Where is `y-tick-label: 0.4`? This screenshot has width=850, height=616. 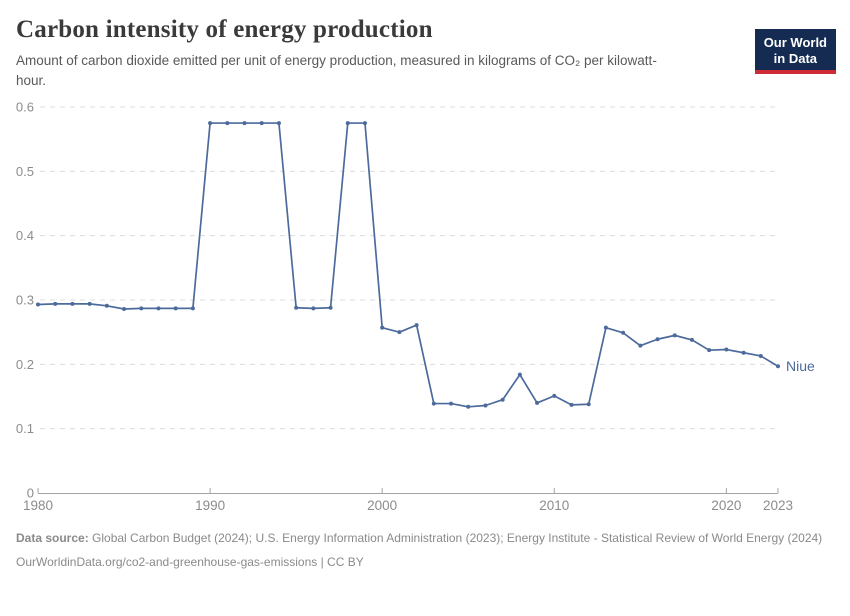 y-tick-label: 0.4 is located at coordinates (25, 235).